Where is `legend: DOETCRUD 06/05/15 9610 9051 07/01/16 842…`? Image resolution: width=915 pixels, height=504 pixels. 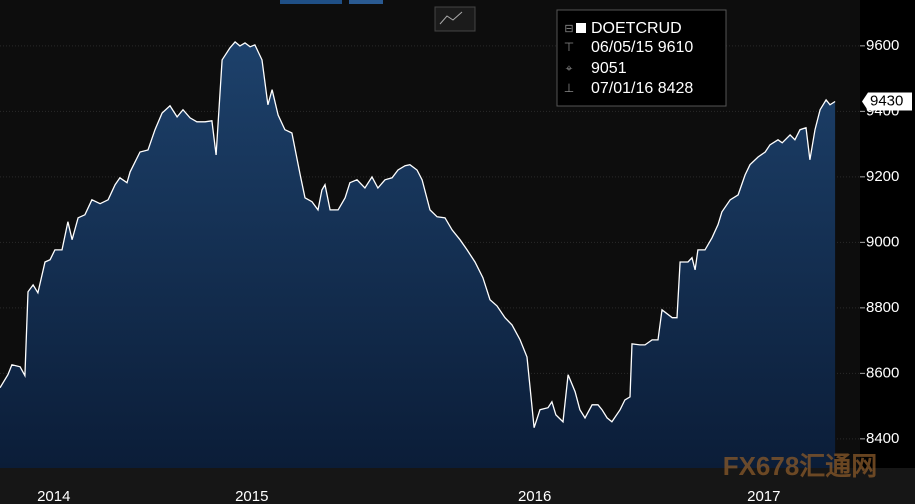 legend: DOETCRUD 06/05/15 9610 9051 07/01/16 842… is located at coordinates (641, 58).